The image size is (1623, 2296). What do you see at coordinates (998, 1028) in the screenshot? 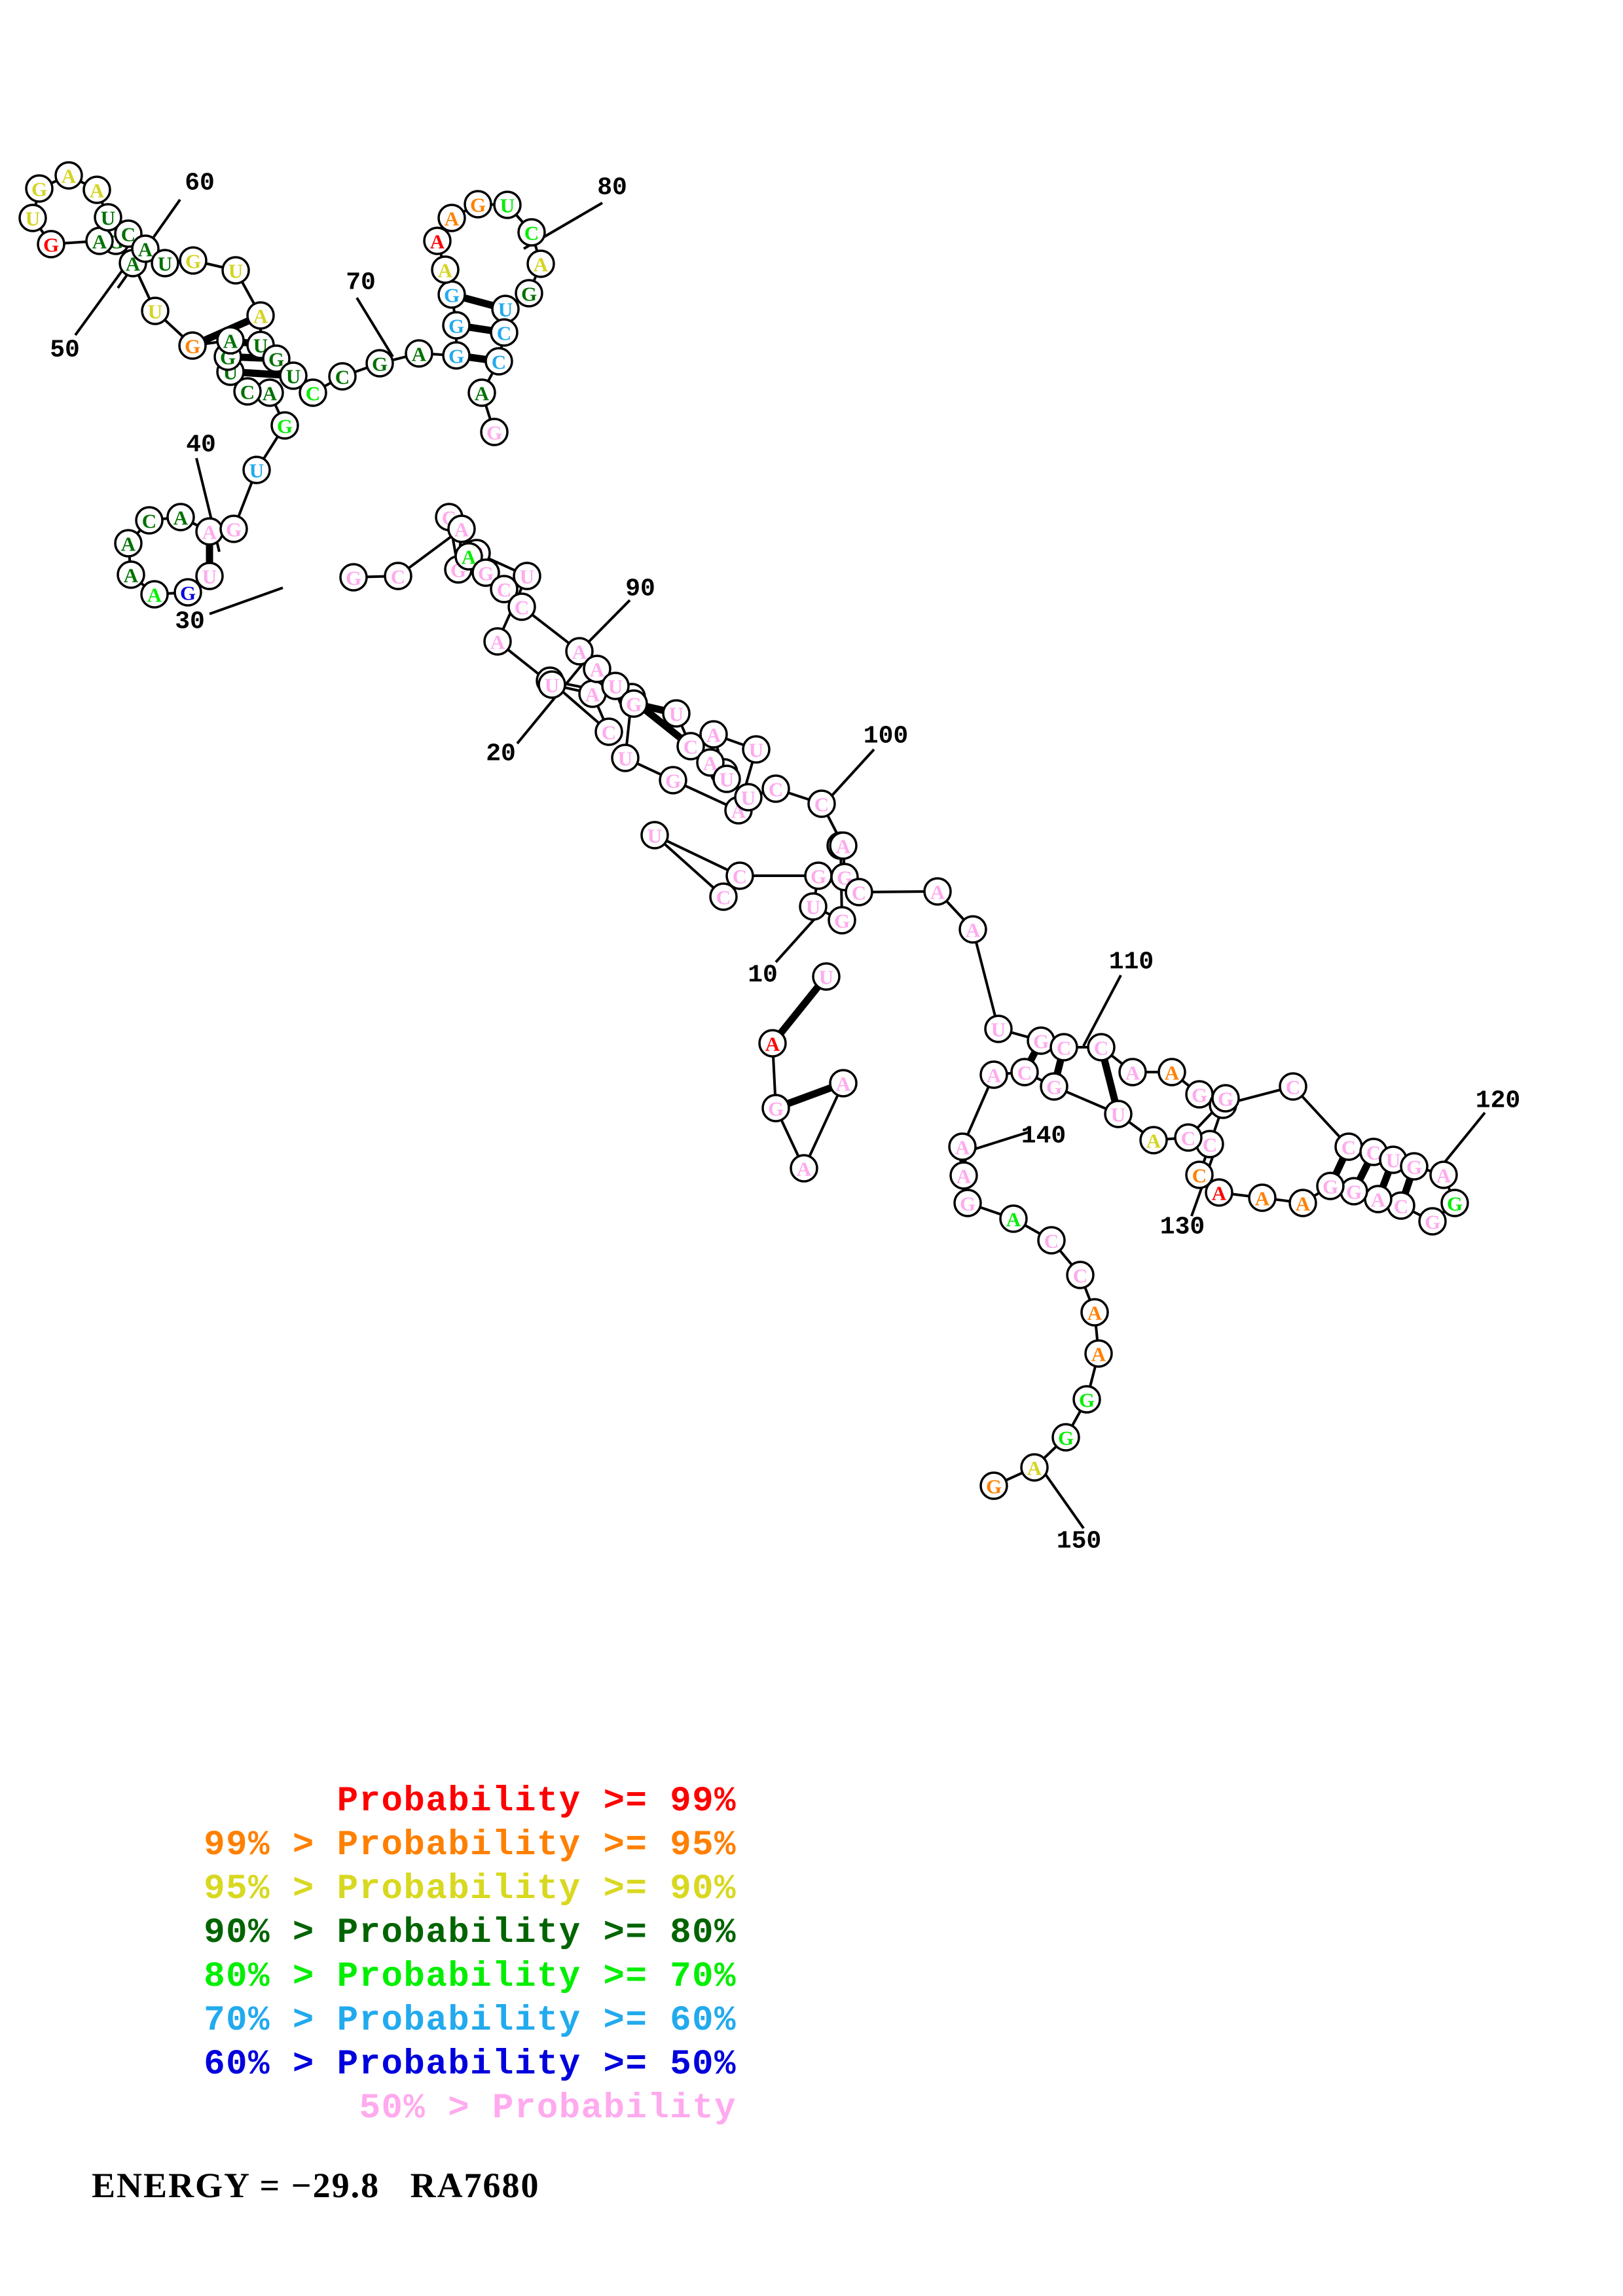
I see `nucleotide-108: U` at bounding box center [998, 1028].